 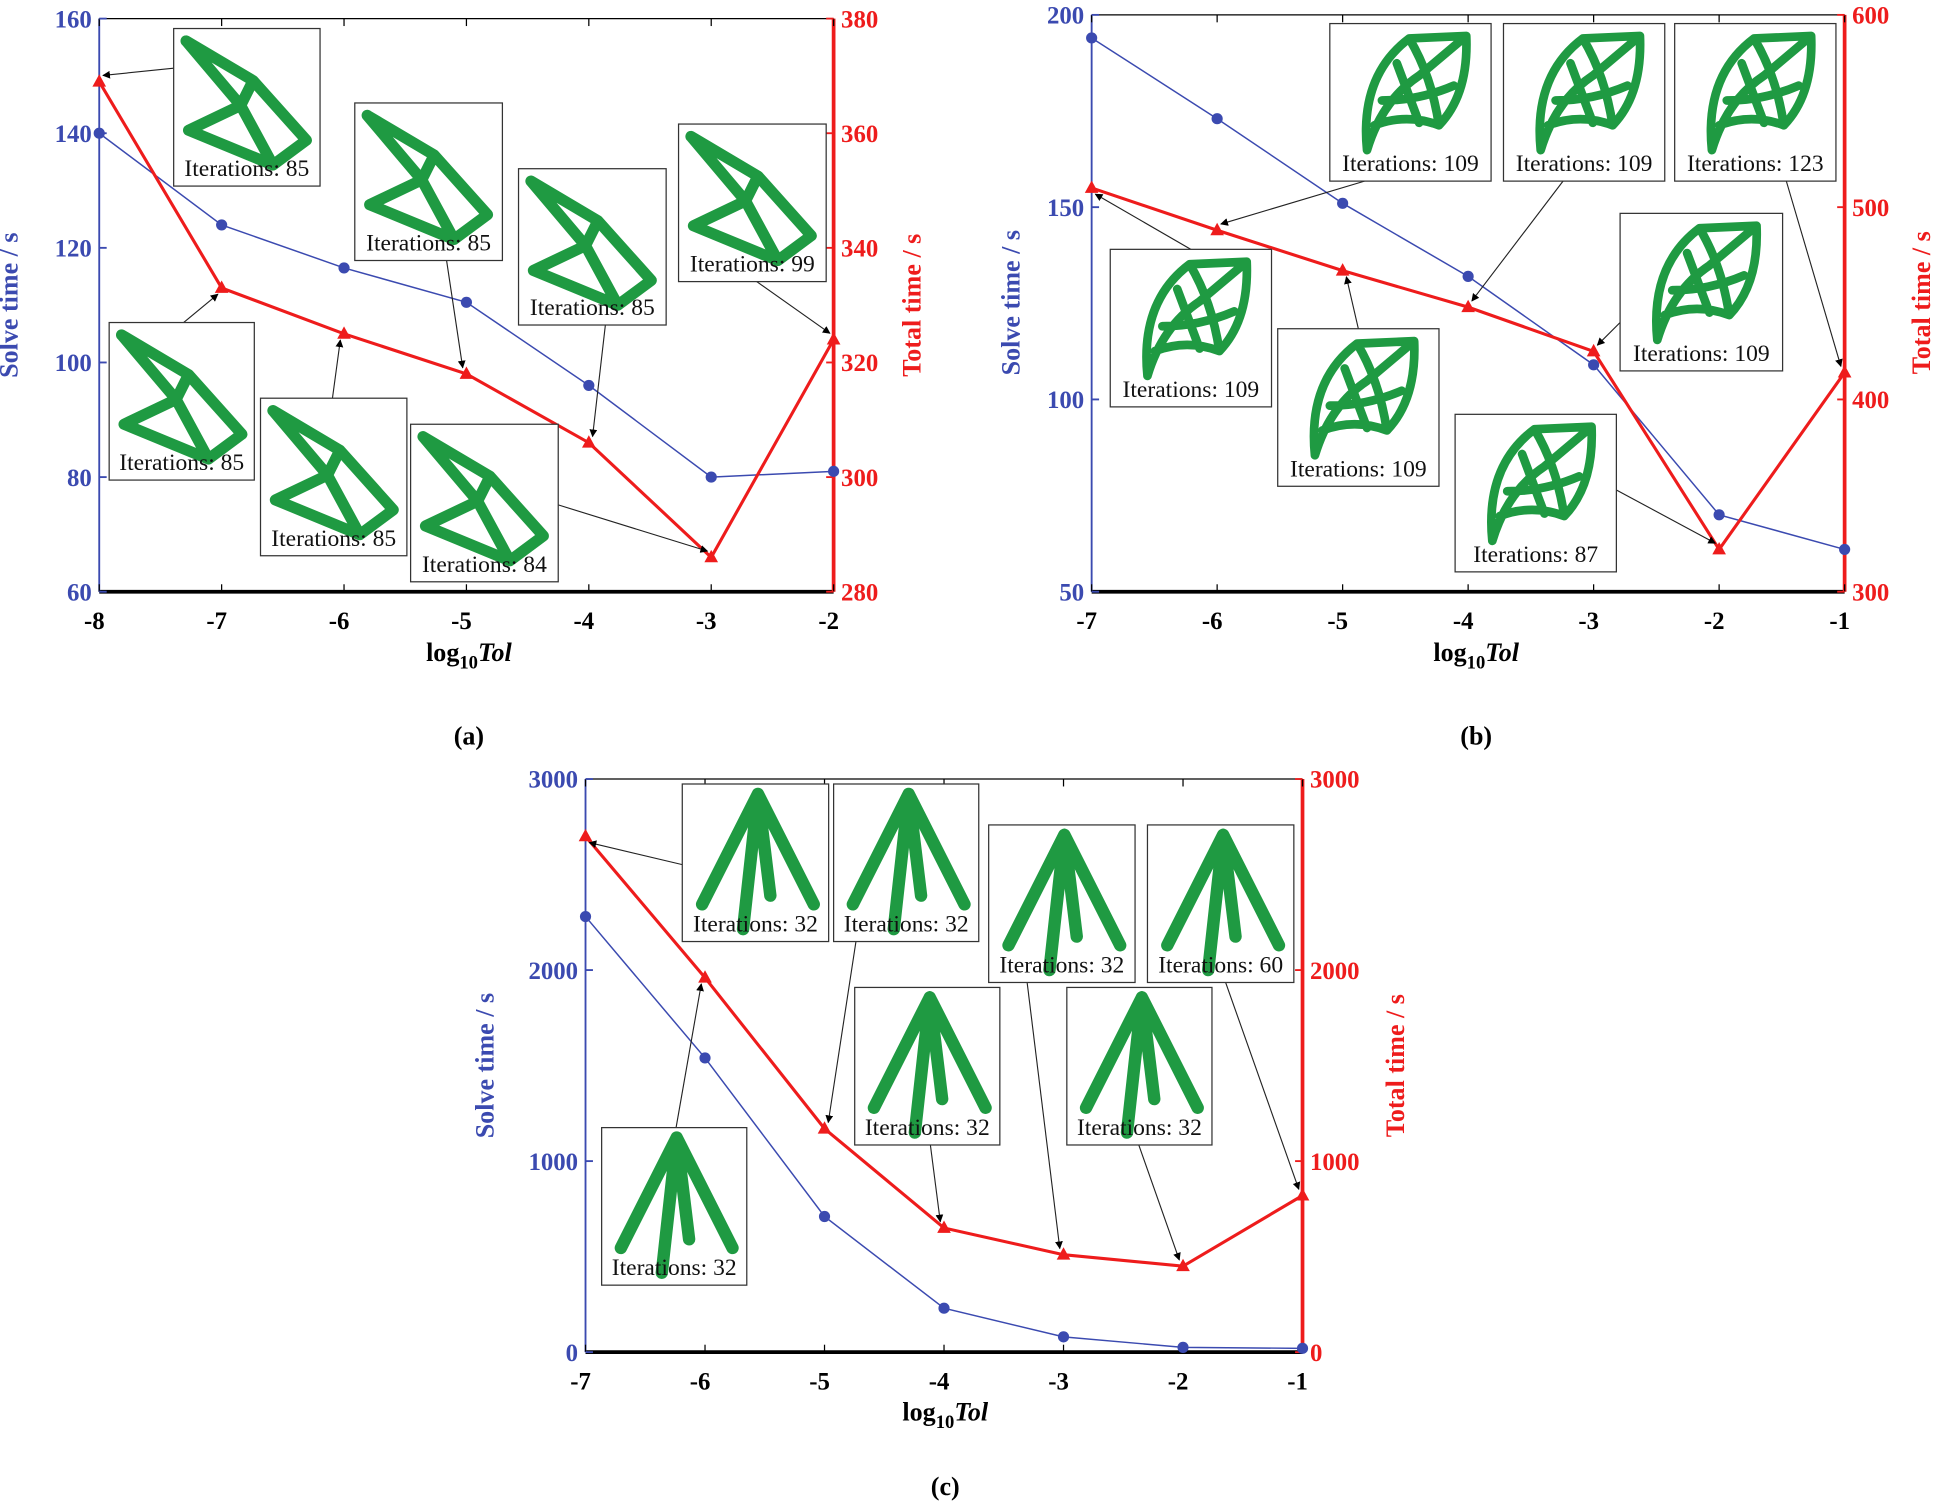 I want to click on x-axis-title-base: log, so click(x=442, y=652).